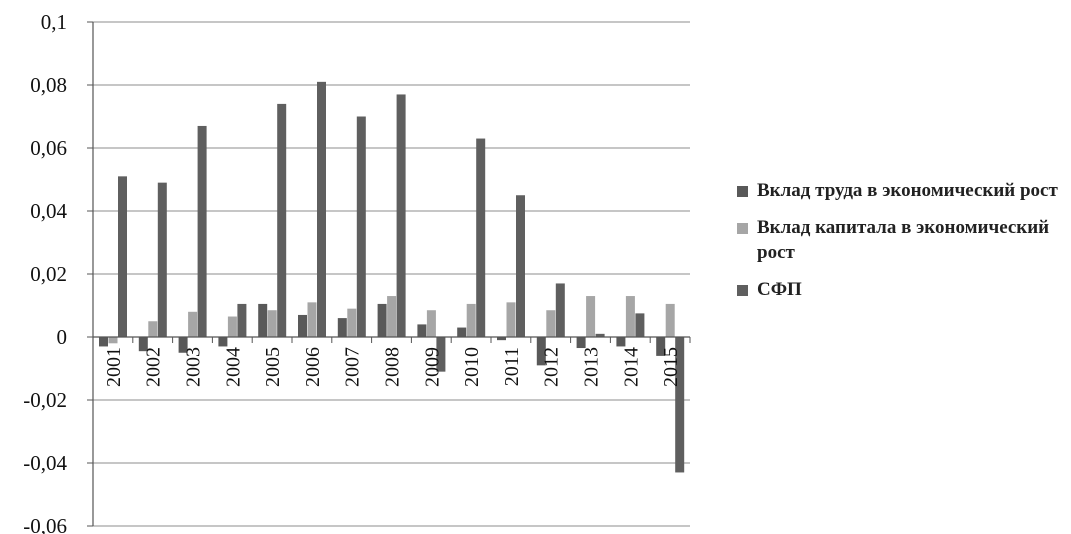  What do you see at coordinates (114, 367) in the screenshot?
I see `x-tick-label: 2001` at bounding box center [114, 367].